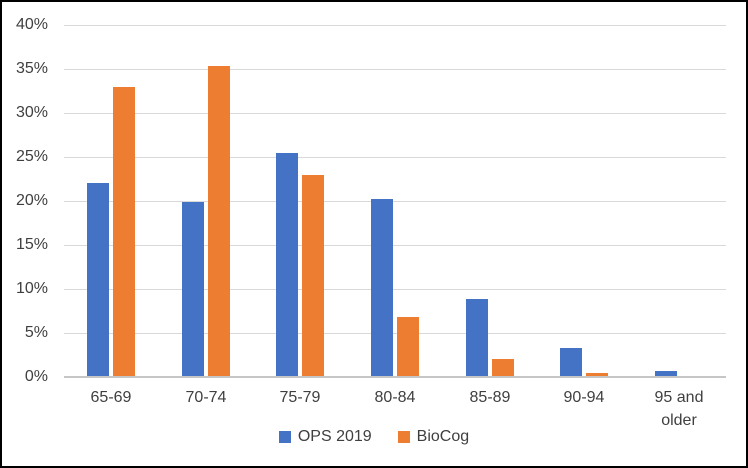  I want to click on x-axis-line, so click(395, 377).